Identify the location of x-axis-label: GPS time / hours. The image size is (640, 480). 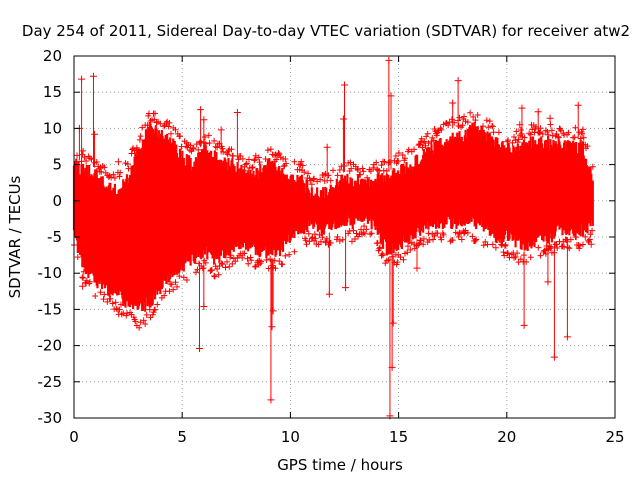
(340, 465).